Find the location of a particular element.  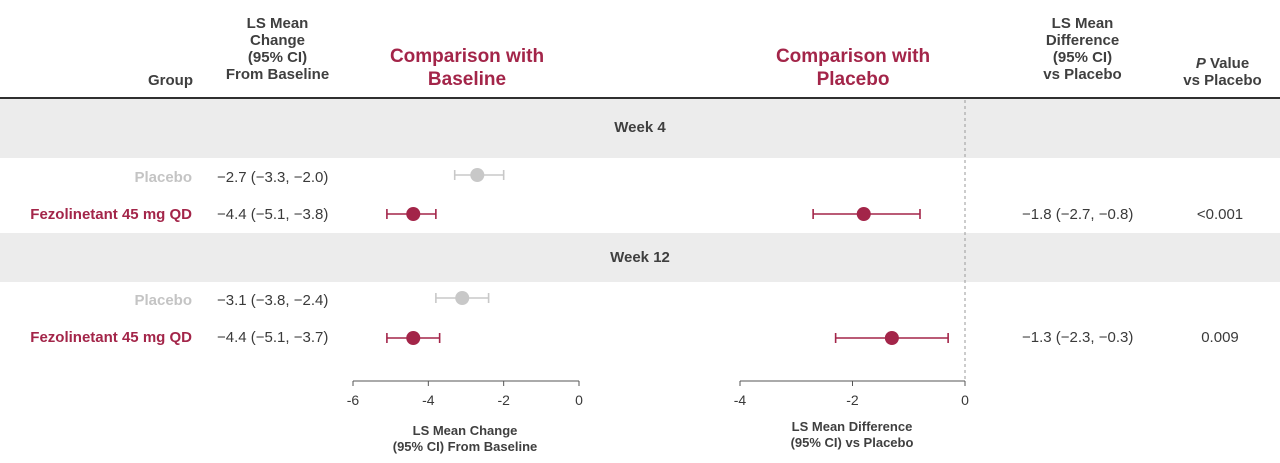

week12-label: Week 12 is located at coordinates (640, 257).